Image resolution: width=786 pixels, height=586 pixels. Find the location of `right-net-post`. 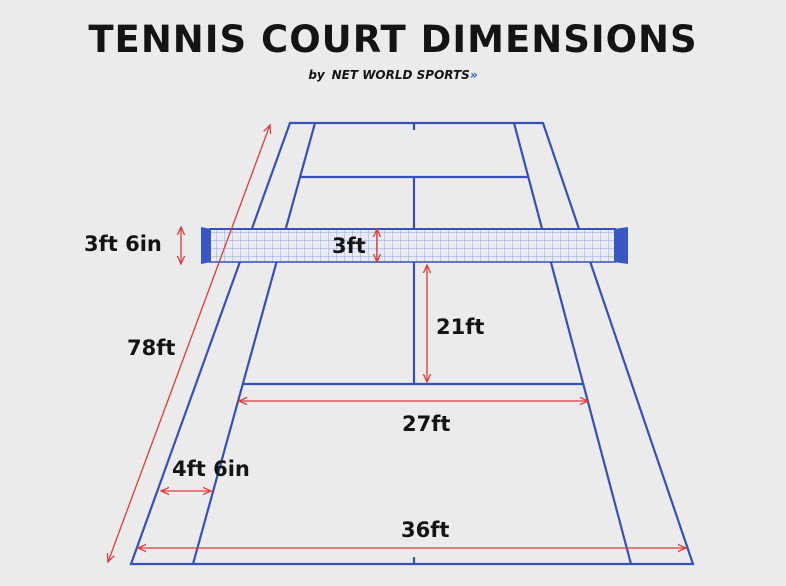

right-net-post is located at coordinates (621, 245).